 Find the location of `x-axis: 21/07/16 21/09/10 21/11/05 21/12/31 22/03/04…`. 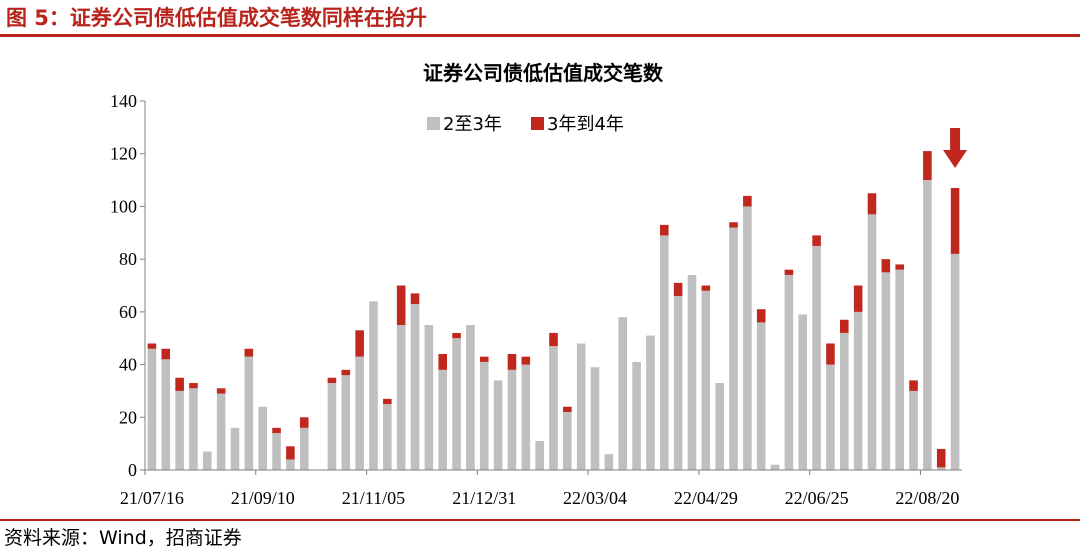

x-axis: 21/07/16 21/09/10 21/11/05 21/12/31 22/03/04… is located at coordinates (541, 488).